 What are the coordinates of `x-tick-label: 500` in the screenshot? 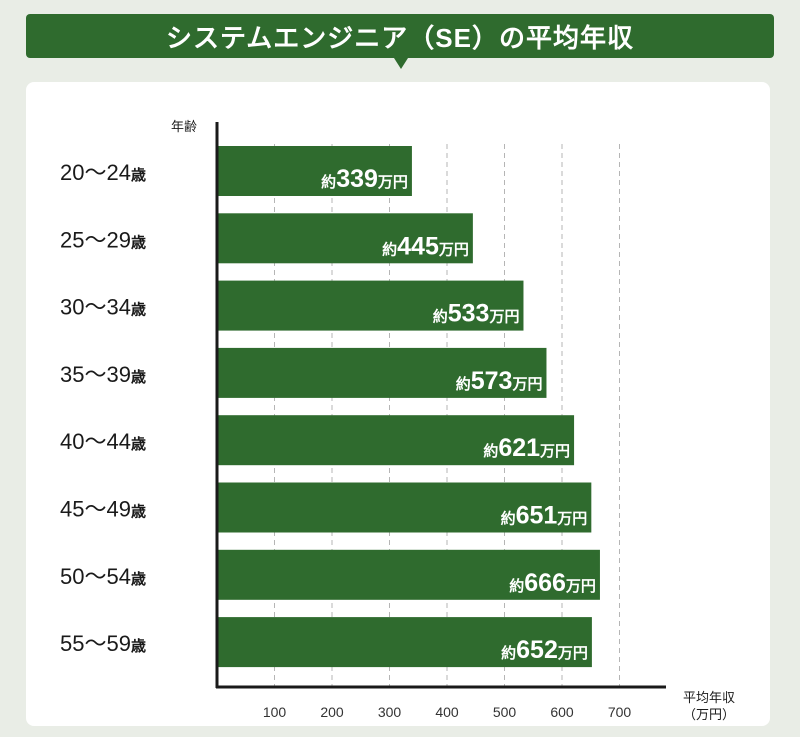 It's located at (505, 712).